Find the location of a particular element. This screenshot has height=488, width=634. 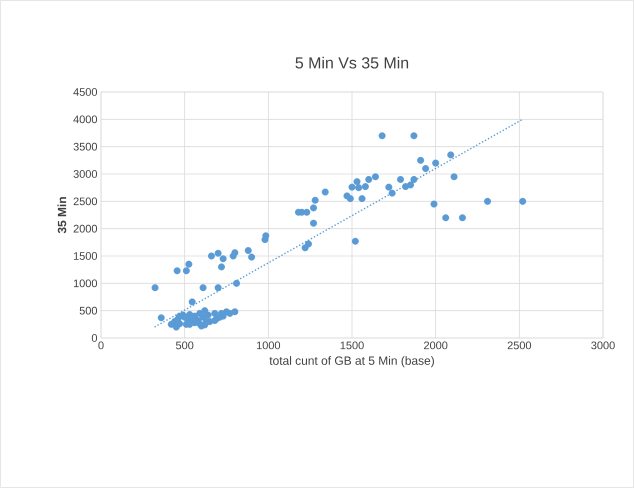

y-tick-label: 0 is located at coordinates (95, 338).